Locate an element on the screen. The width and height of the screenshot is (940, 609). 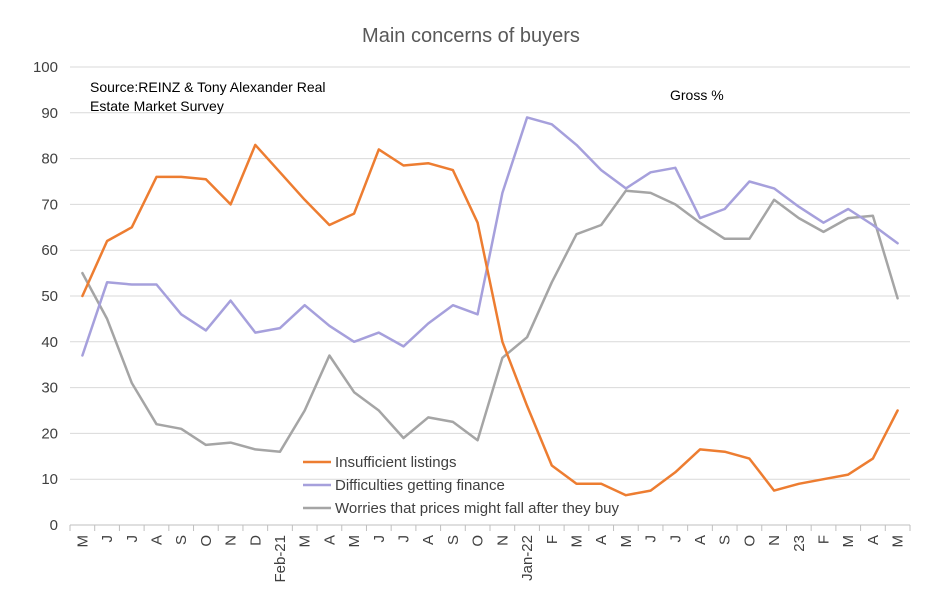
x-tick-label: D is located at coordinates (255, 540).